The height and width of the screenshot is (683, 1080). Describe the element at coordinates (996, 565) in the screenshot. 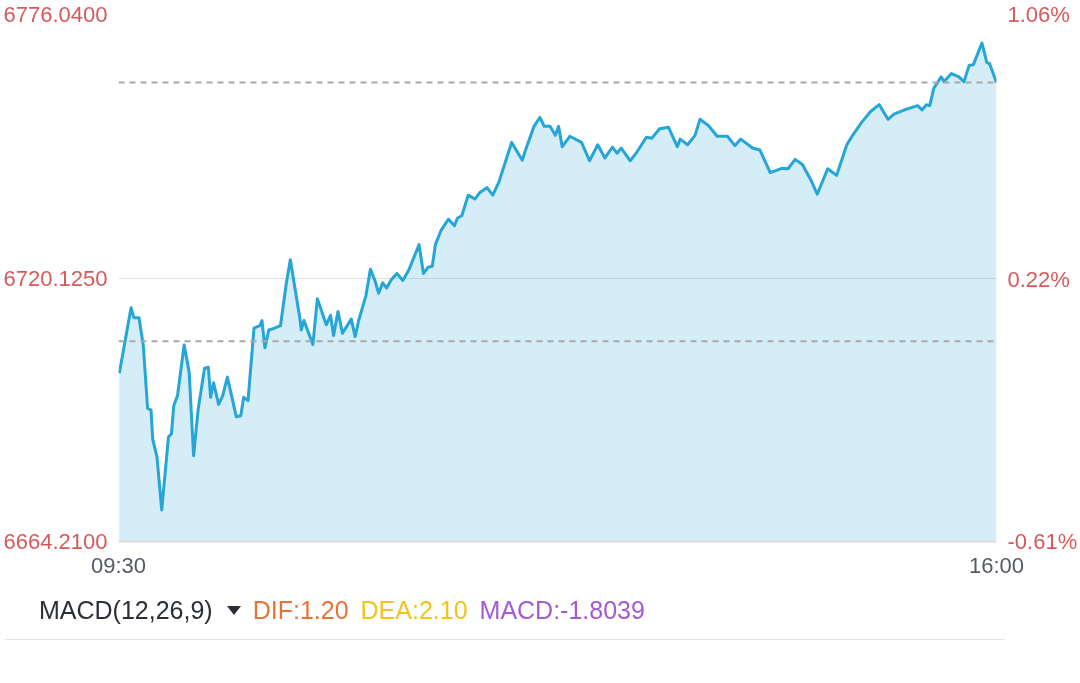

I see `x-tick-label: 16:00` at that location.